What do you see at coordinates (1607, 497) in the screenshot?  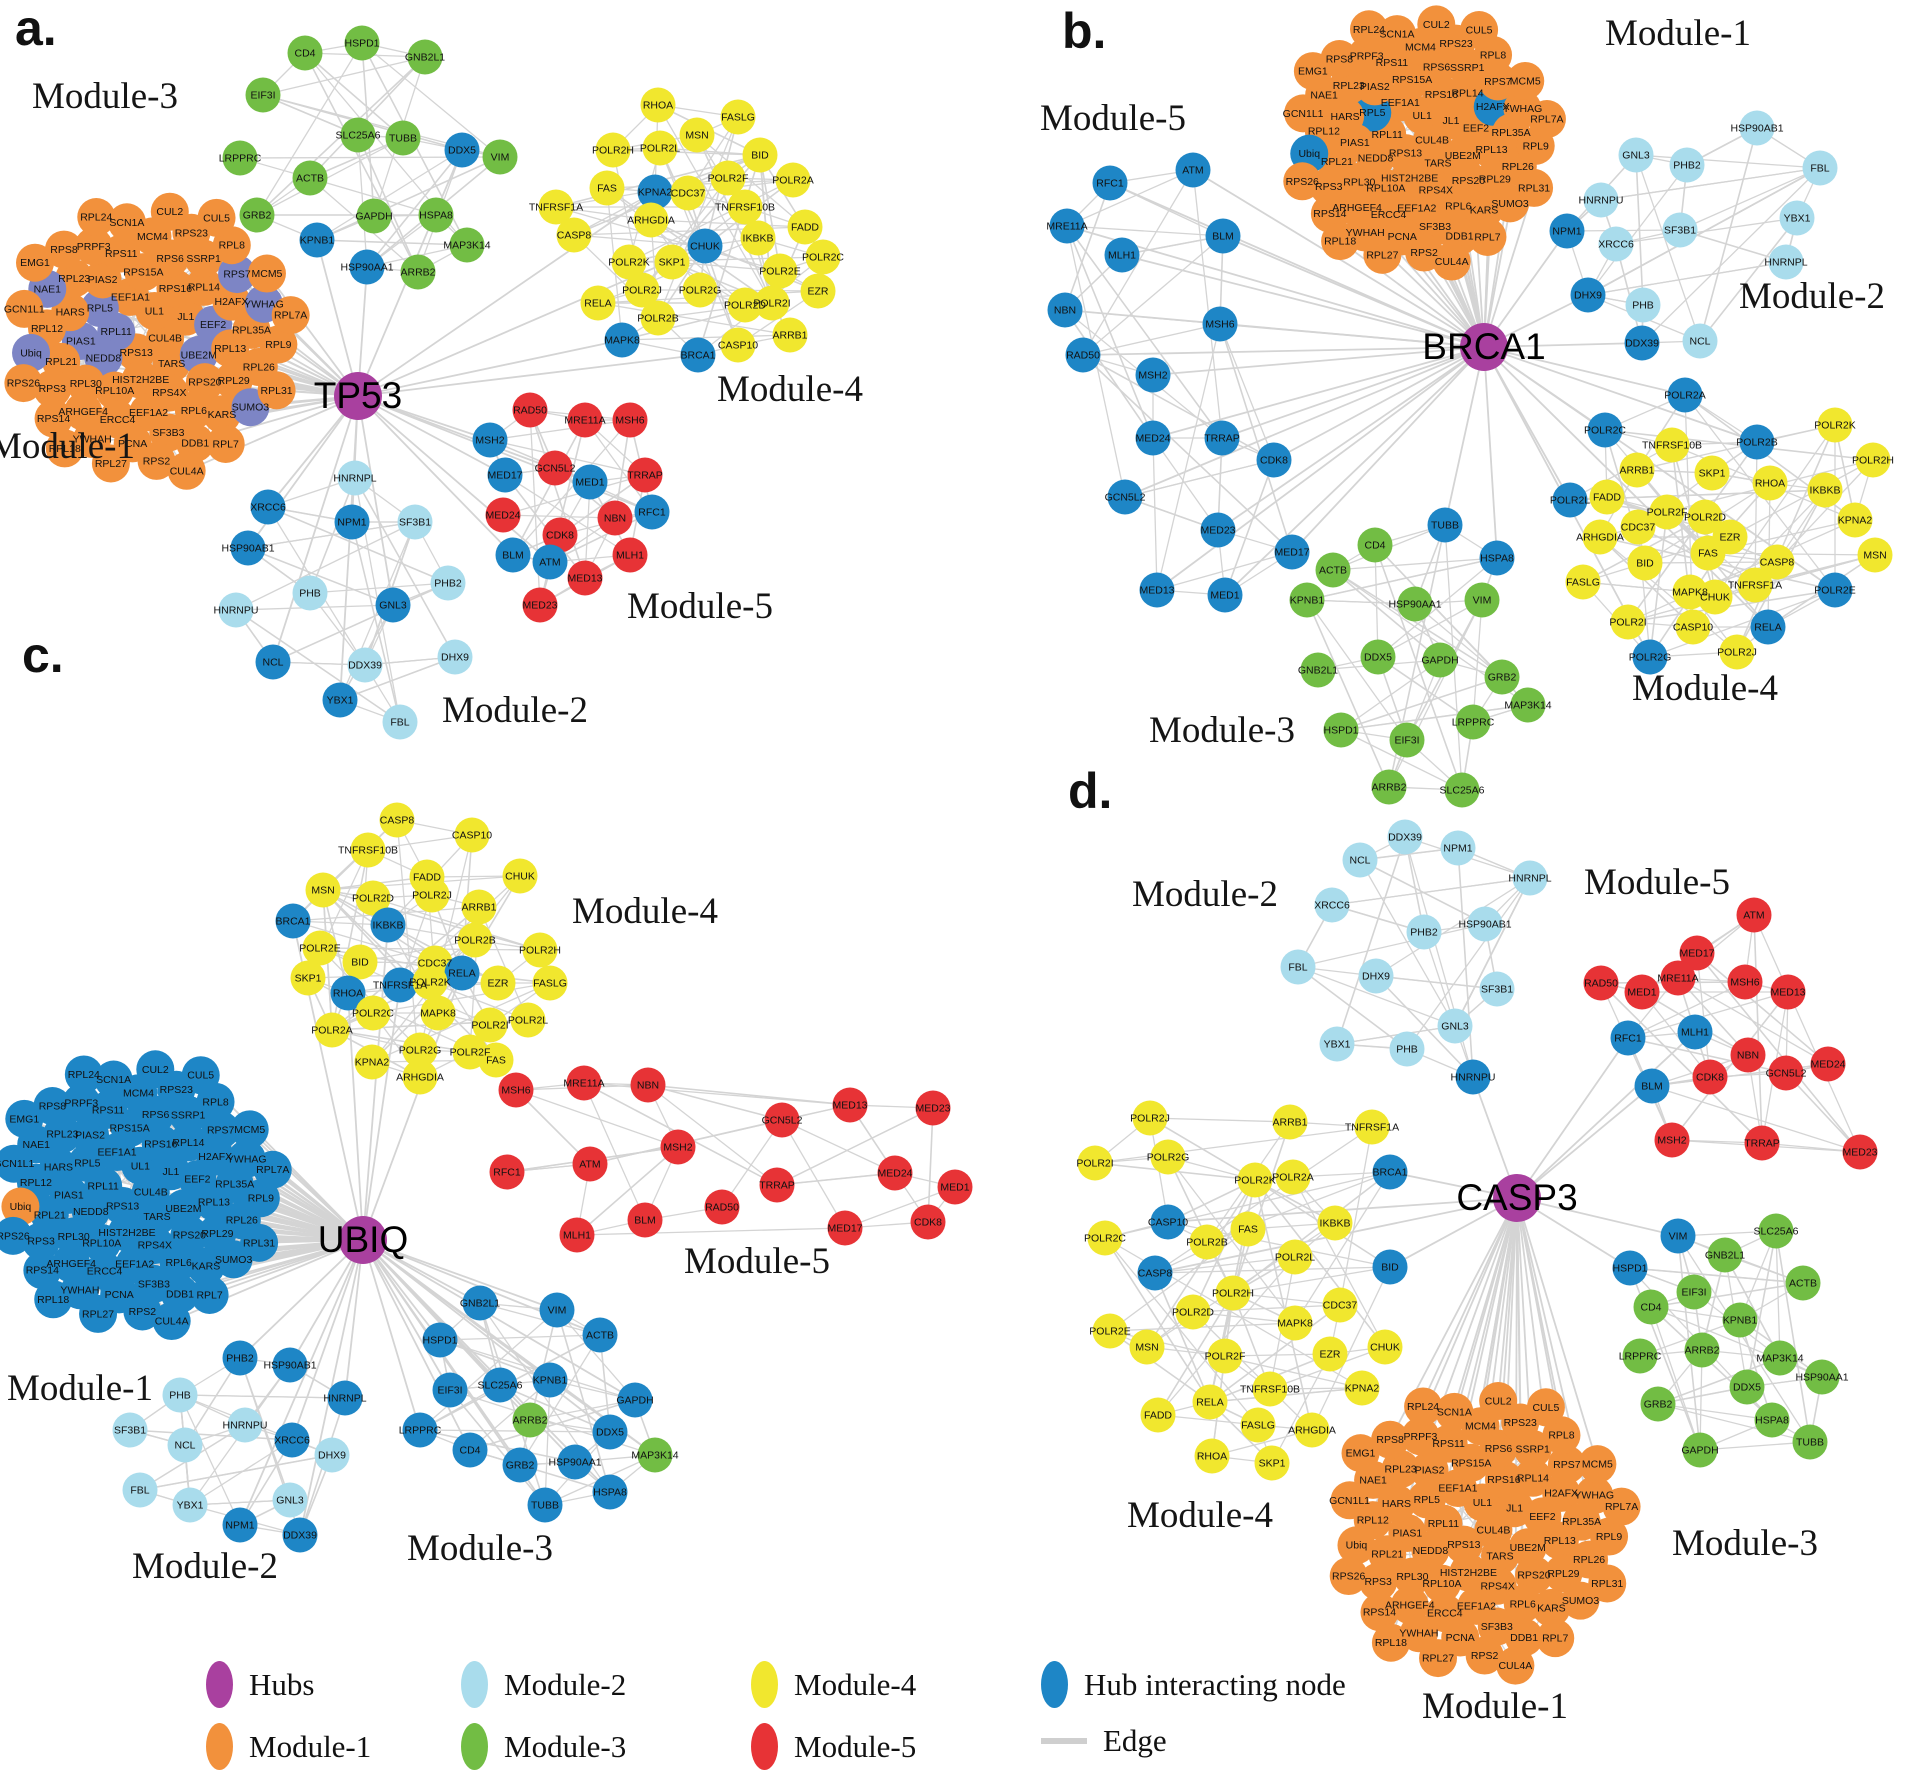 I see `node-FADD` at bounding box center [1607, 497].